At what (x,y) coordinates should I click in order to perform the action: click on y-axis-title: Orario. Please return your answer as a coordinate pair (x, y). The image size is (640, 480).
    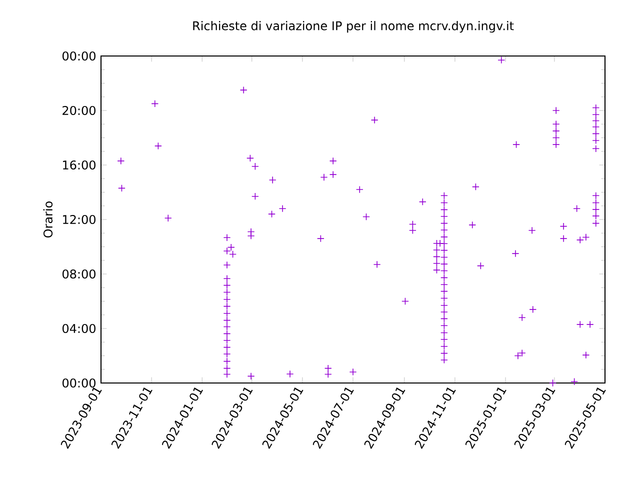
    Looking at the image, I should click on (48, 219).